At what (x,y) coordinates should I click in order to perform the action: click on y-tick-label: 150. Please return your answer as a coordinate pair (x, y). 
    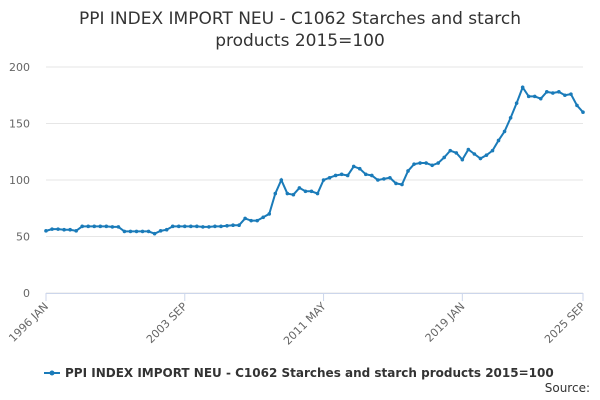
    Looking at the image, I should click on (19, 124).